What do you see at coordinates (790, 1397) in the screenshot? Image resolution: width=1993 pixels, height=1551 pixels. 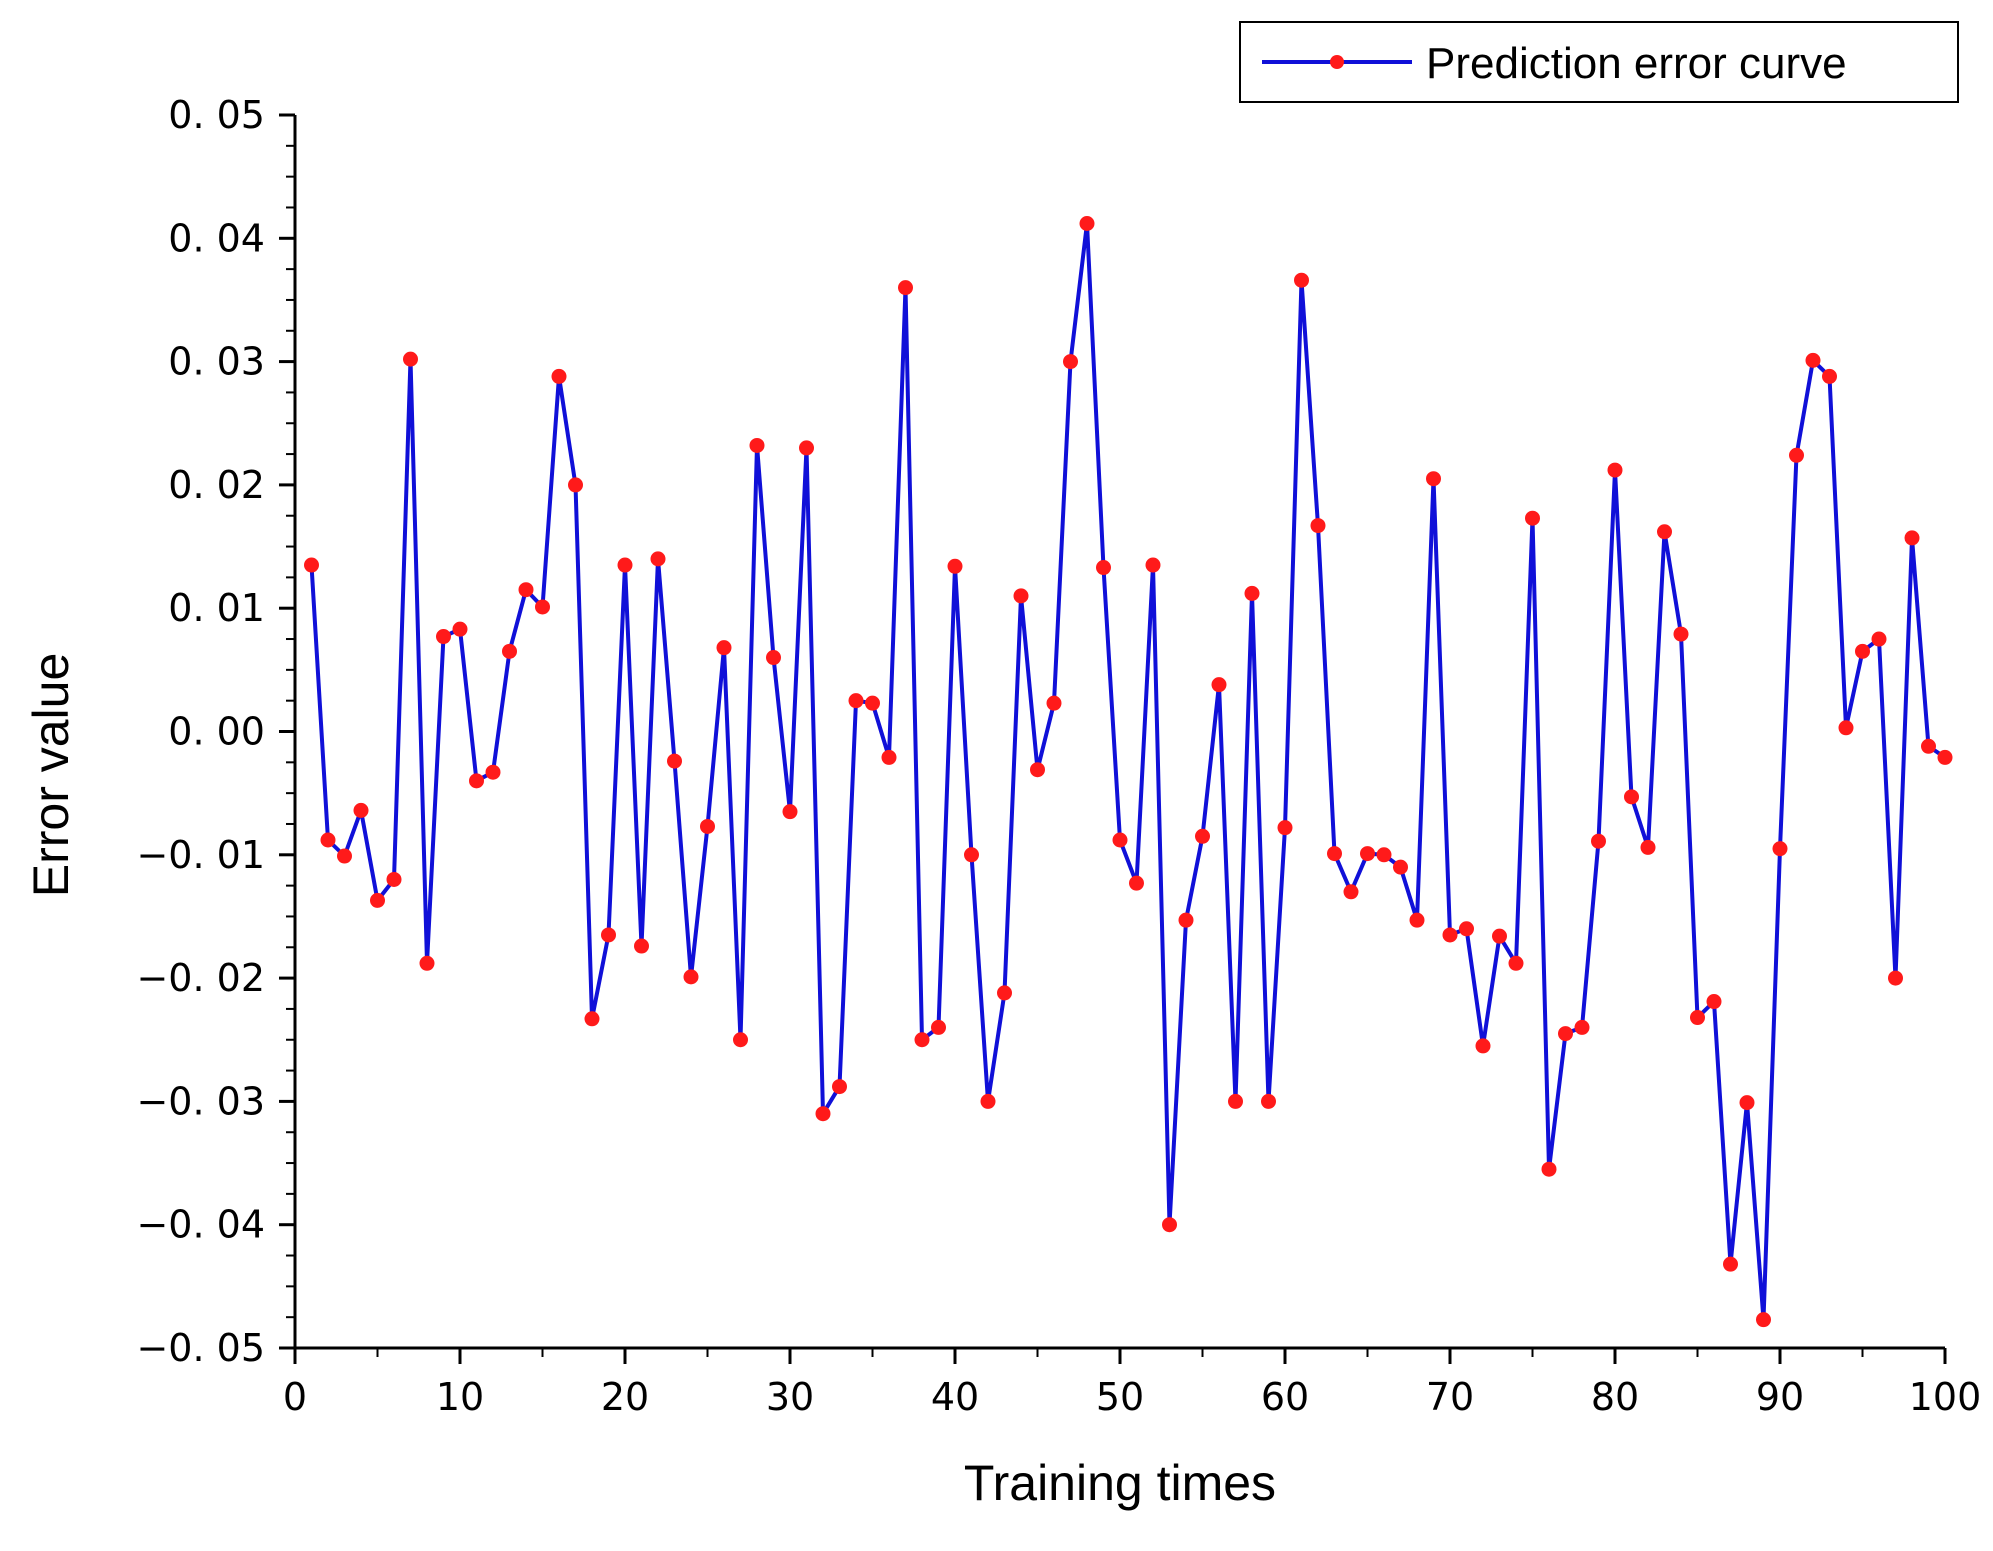 I see `x-tick-label: 30` at bounding box center [790, 1397].